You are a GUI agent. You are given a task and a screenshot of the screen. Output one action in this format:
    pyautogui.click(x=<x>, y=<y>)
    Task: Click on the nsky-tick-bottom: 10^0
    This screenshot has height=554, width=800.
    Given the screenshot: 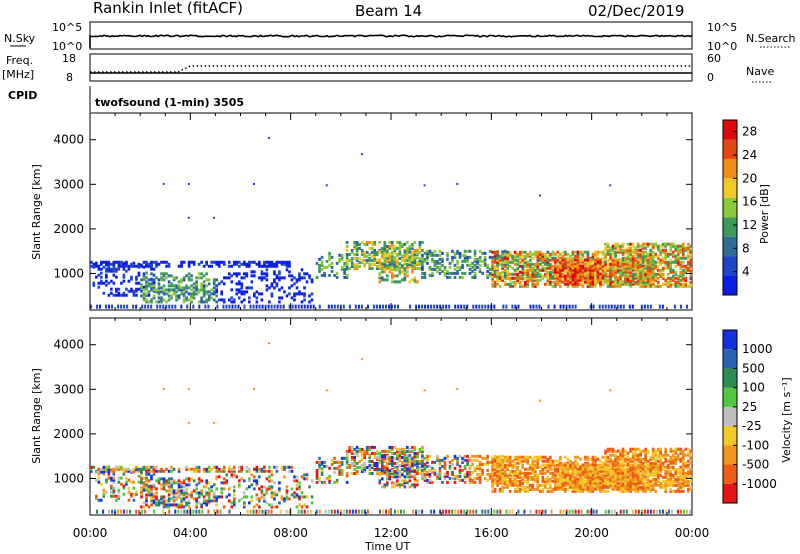 What is the action you would take?
    pyautogui.click(x=67, y=46)
    